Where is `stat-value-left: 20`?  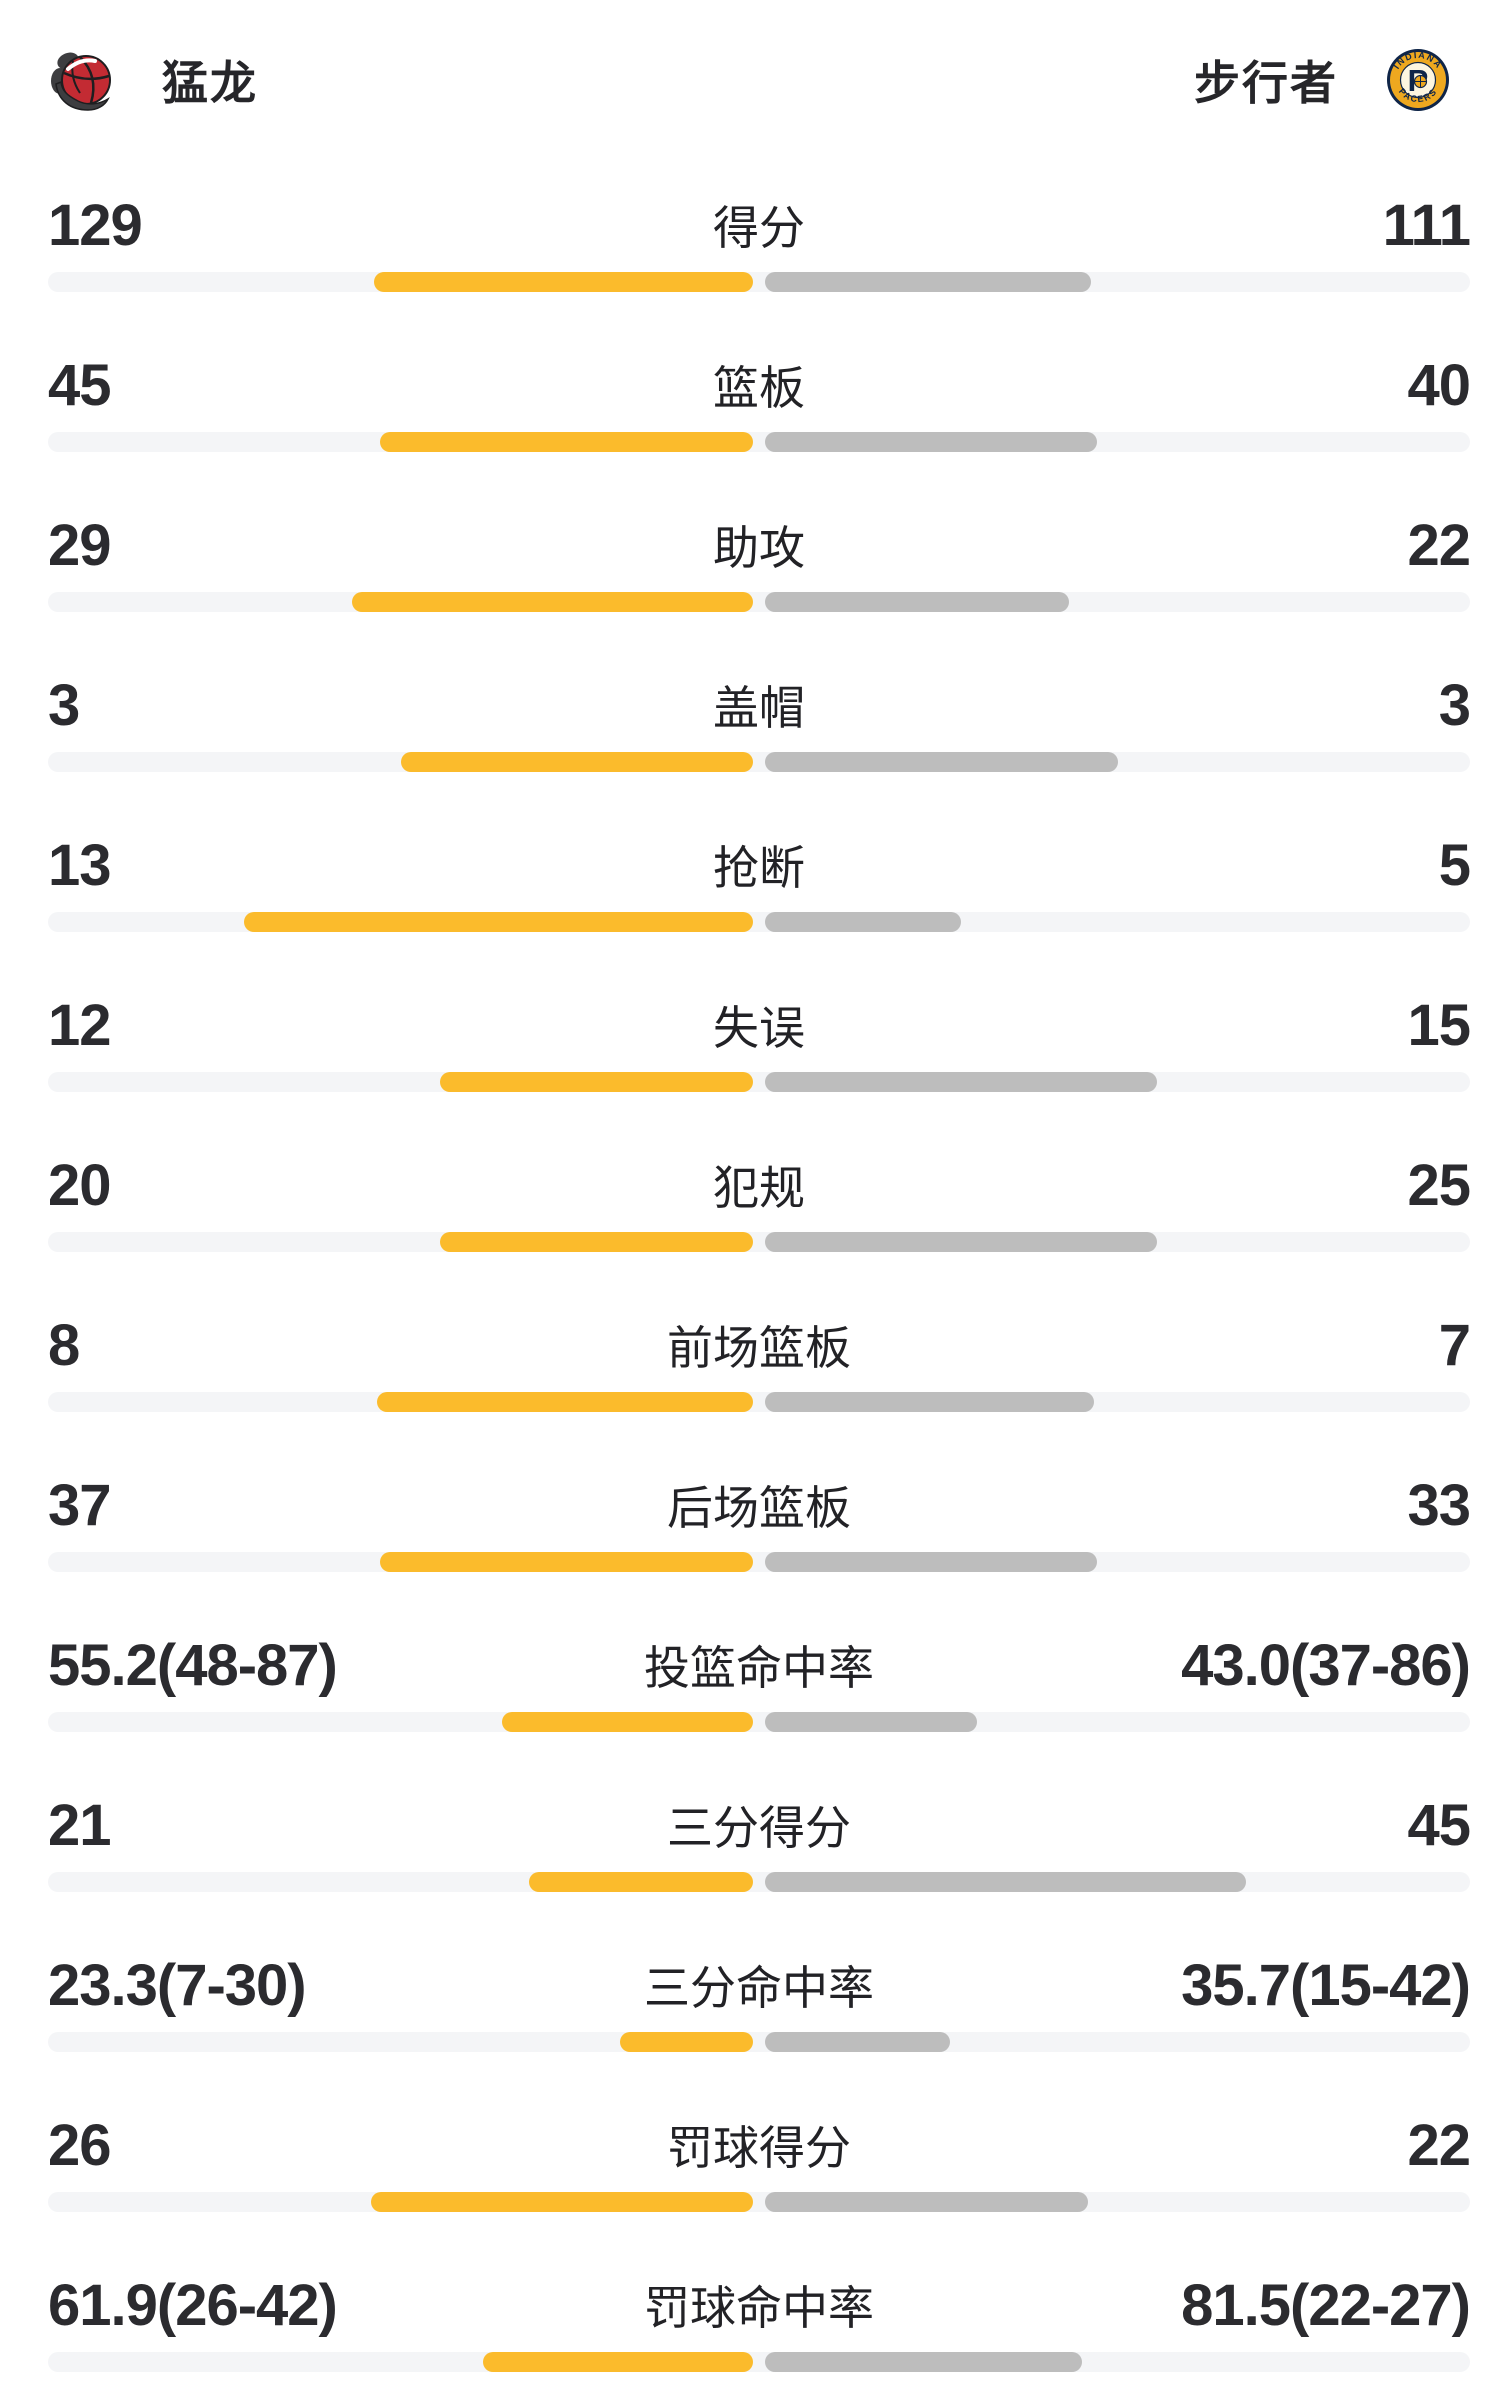
stat-value-left: 20 is located at coordinates (80, 1185).